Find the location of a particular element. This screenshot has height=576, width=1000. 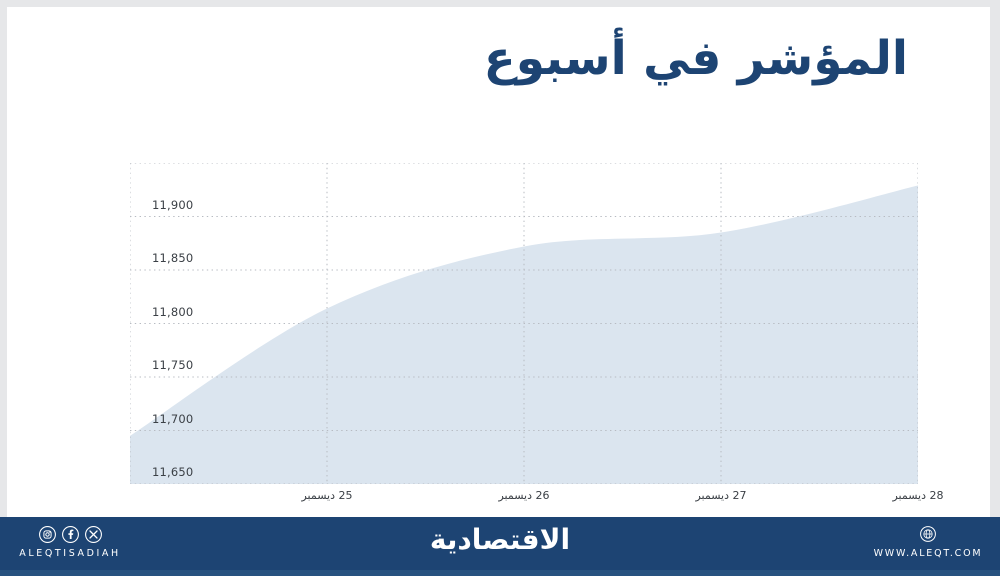

social-icons is located at coordinates (70, 534).